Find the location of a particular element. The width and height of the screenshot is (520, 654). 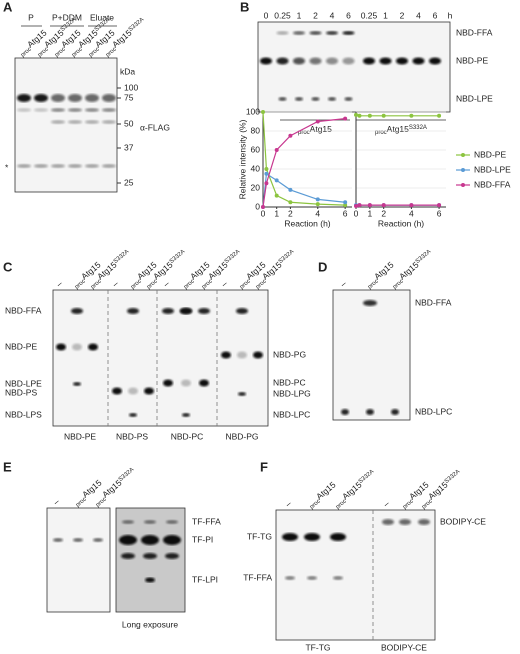

blot-e1 is located at coordinates (78, 560).